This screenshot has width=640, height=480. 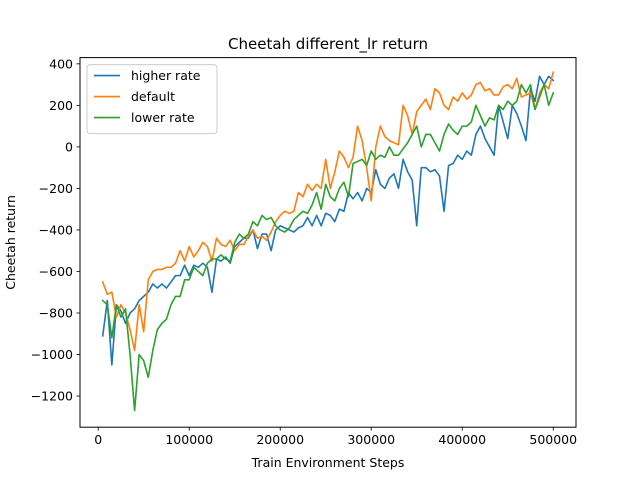 What do you see at coordinates (56, 312) in the screenshot?
I see `y-tick-label: −800` at bounding box center [56, 312].